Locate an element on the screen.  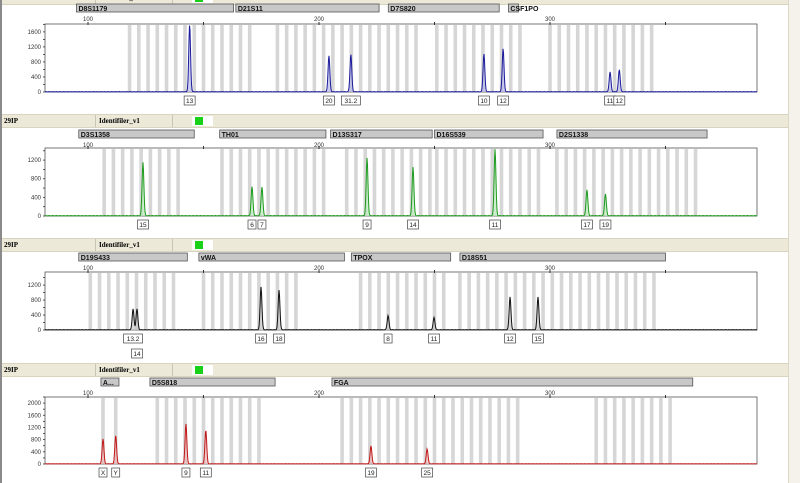
allele-call-label: 8 is located at coordinates (388, 338).